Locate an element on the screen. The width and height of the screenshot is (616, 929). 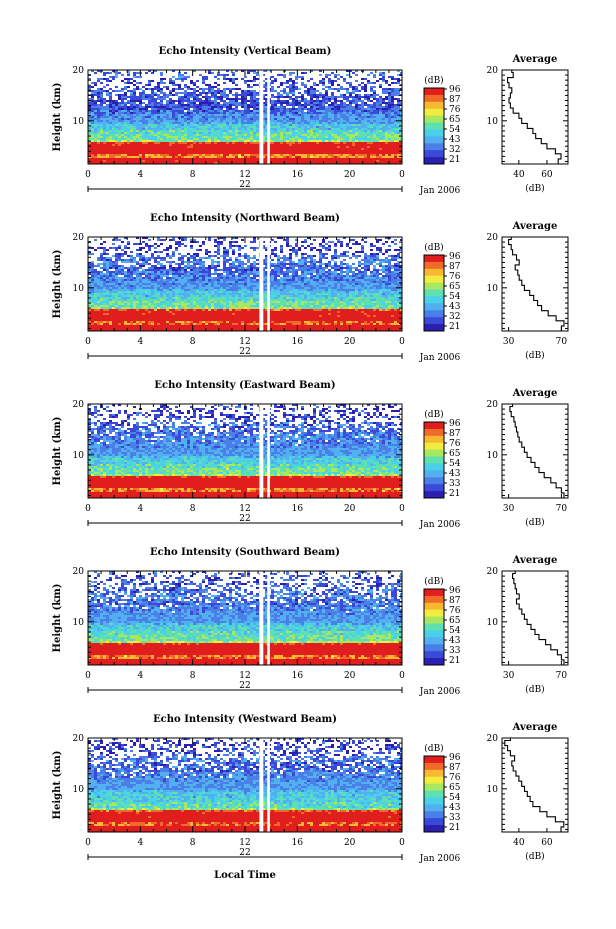
y-tick-label: 20 is located at coordinates (79, 739).